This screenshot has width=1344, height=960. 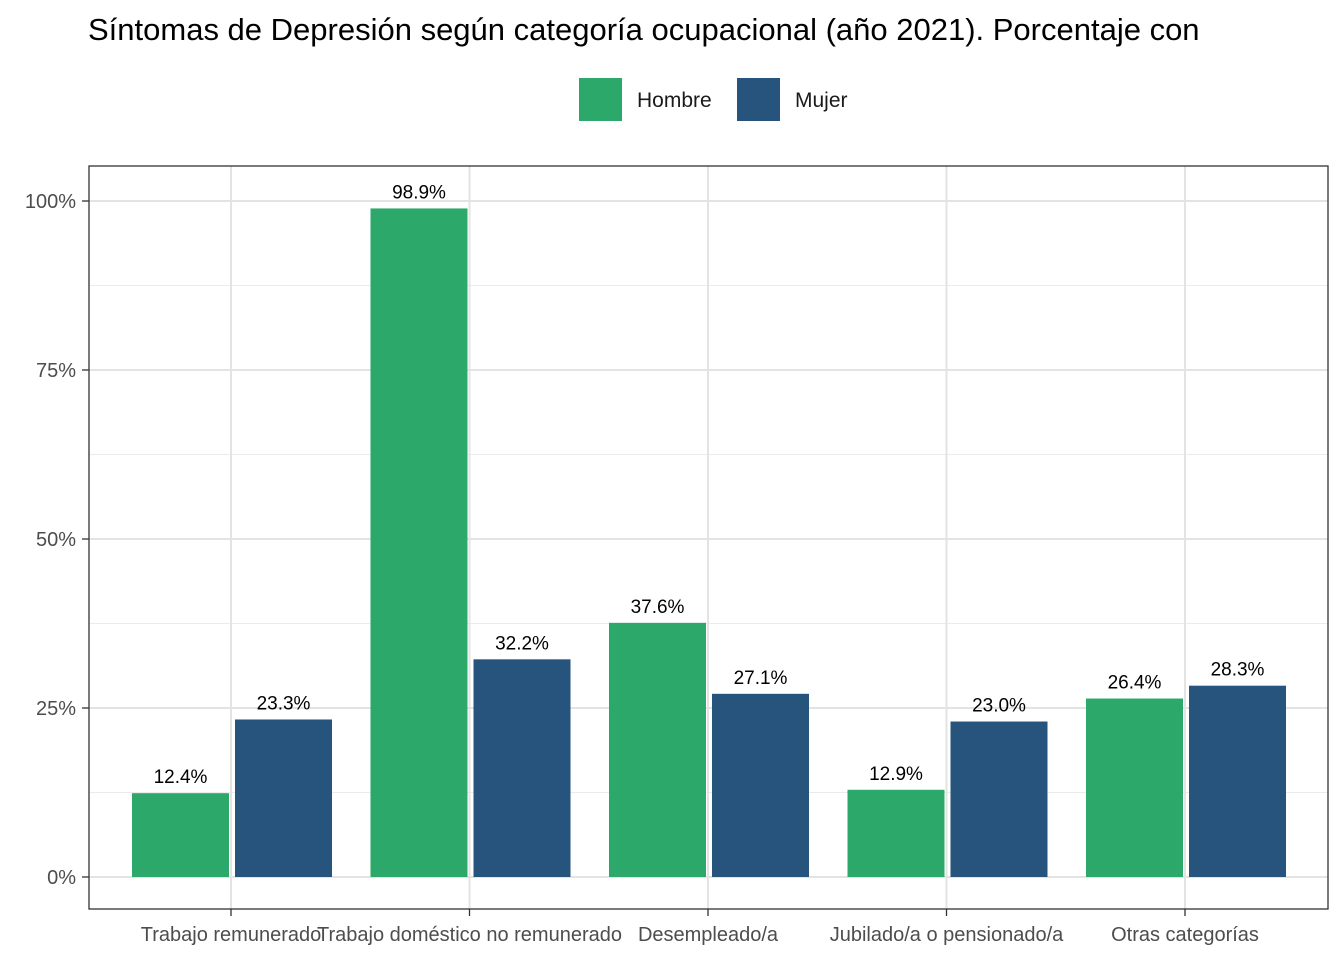 I want to click on y-tick-label: 75%, so click(x=56, y=371).